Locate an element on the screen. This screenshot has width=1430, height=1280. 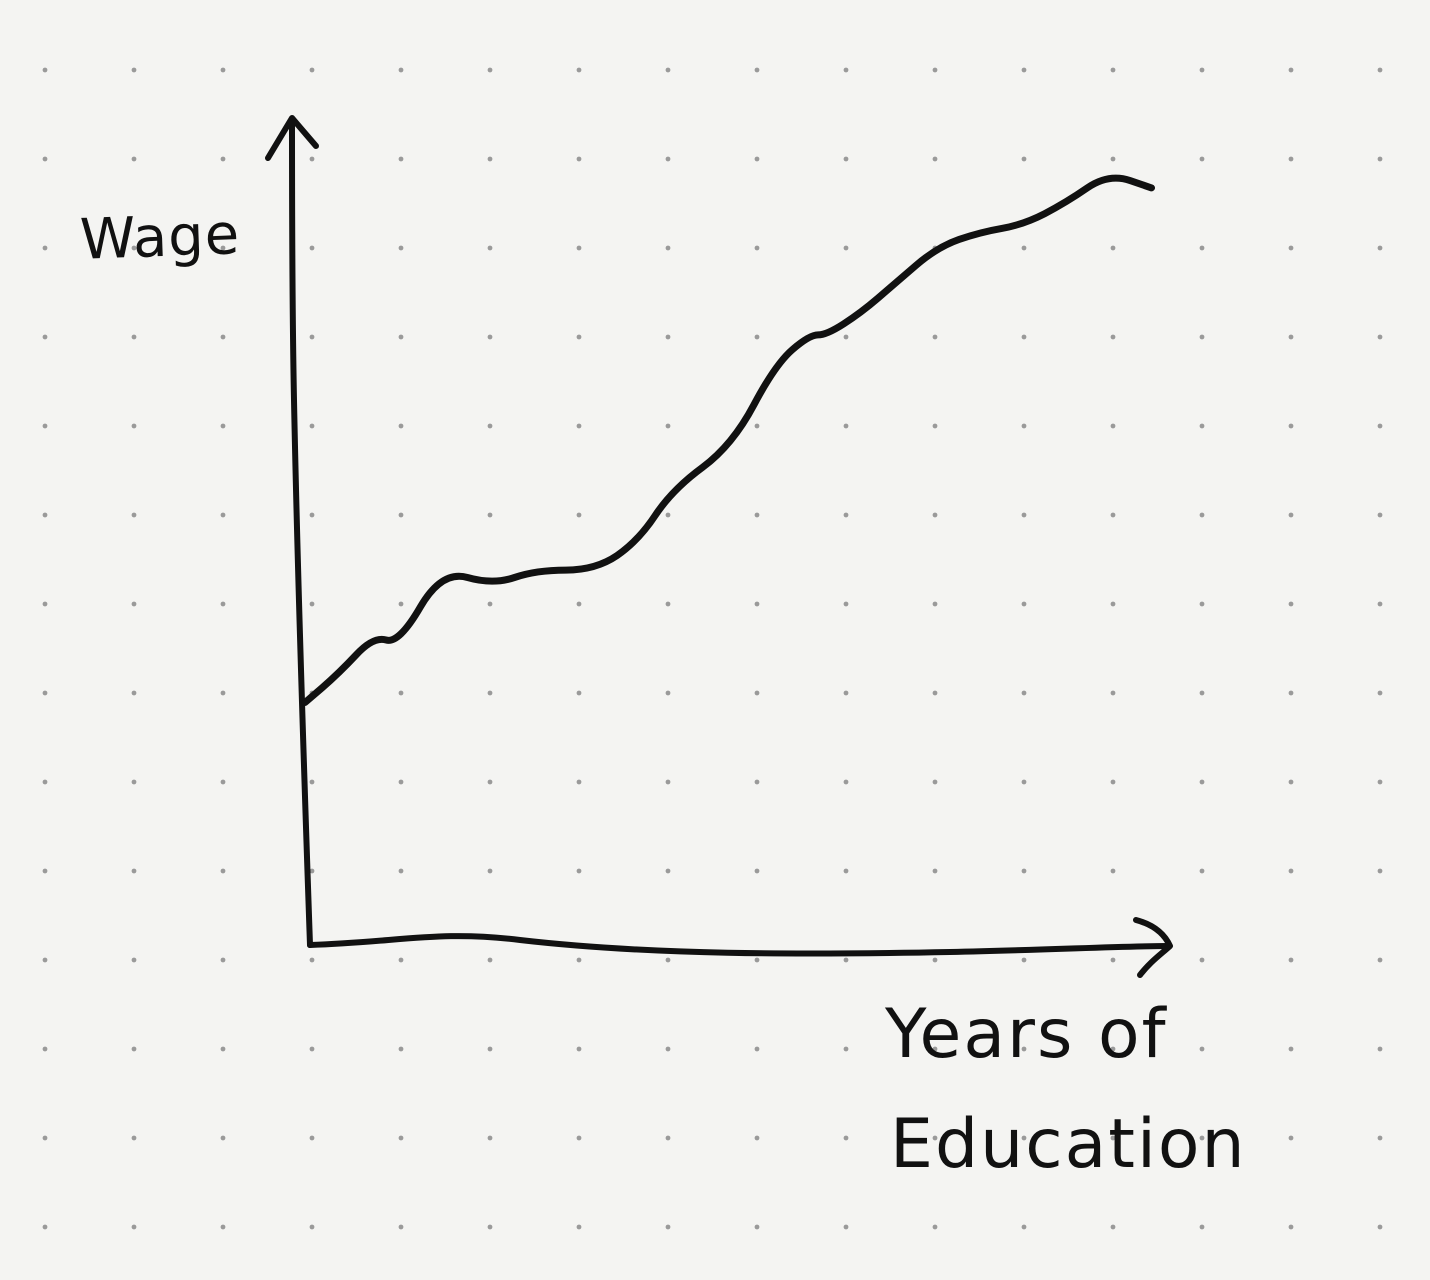
x-axis-label-line-2: Education is located at coordinates (1068, 1144).